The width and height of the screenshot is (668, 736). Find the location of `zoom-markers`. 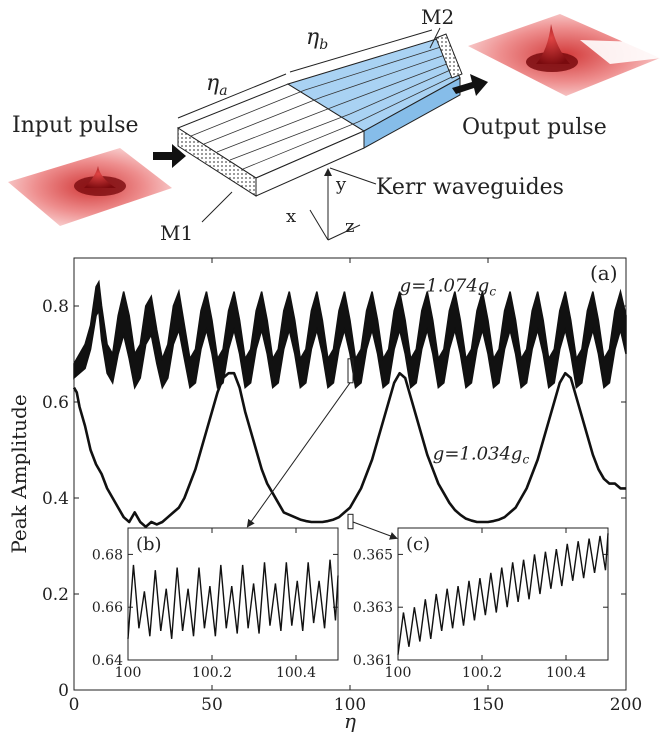

zoom-markers is located at coordinates (322, 449).